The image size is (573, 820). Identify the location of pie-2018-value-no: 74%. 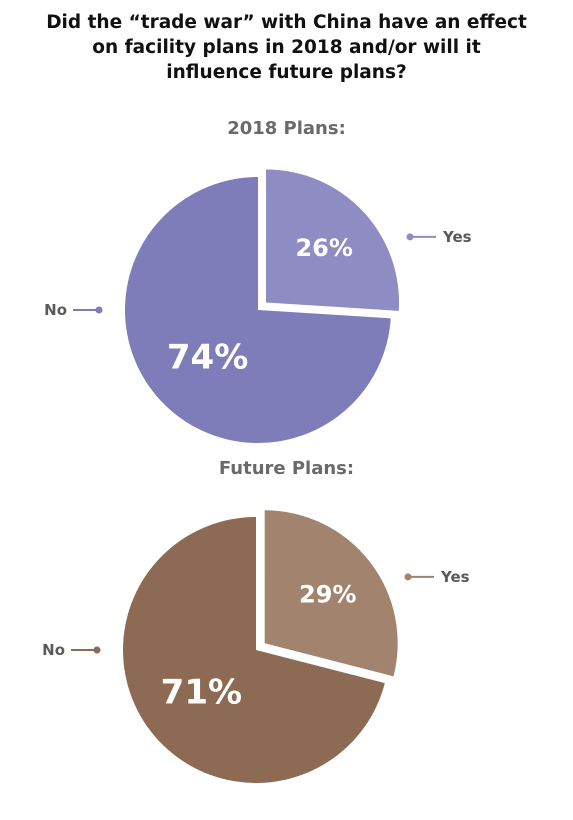
(207, 357).